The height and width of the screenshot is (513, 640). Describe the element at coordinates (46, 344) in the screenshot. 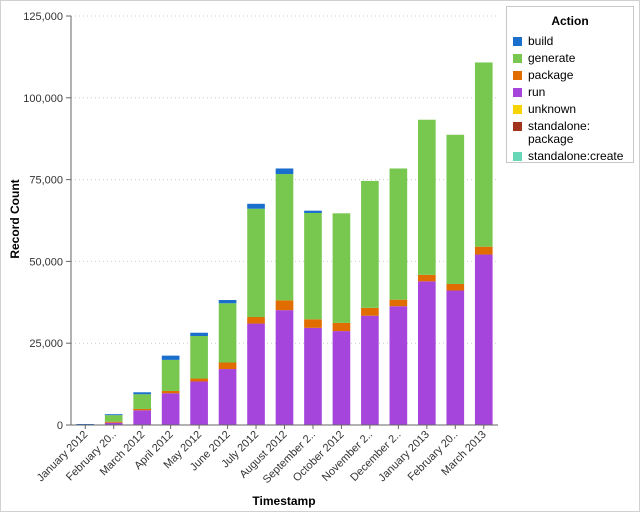

I see `y-tick-label: 25,000` at that location.